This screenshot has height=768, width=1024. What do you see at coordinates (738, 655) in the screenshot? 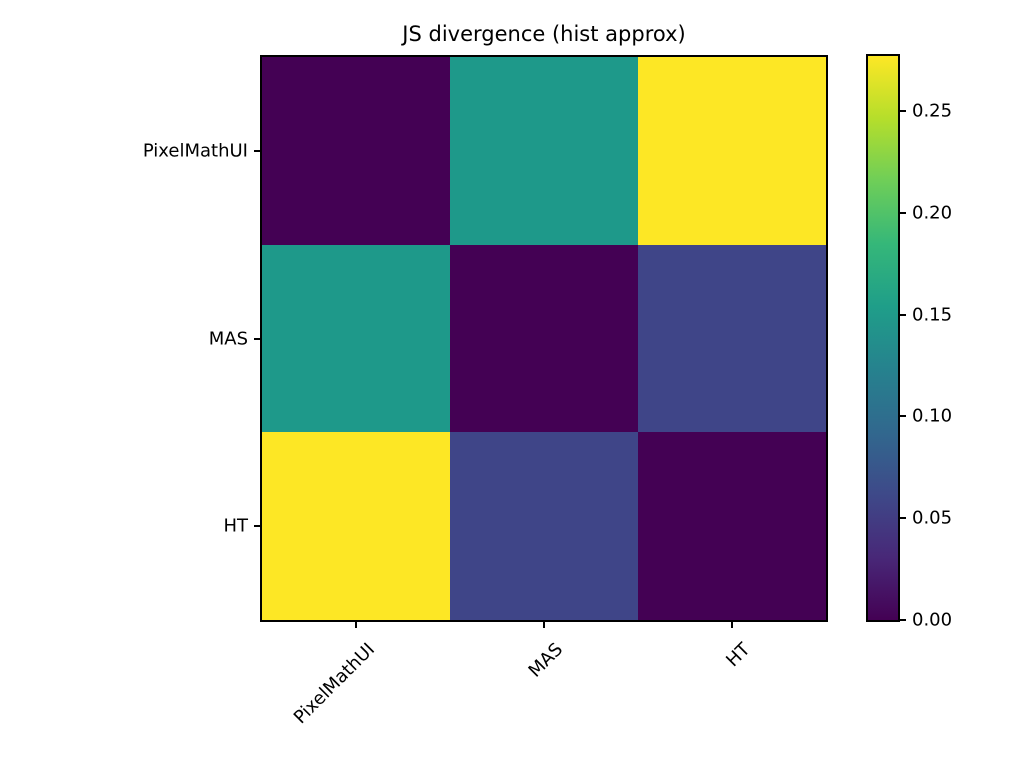
I see `x-tick-label: HT` at bounding box center [738, 655].